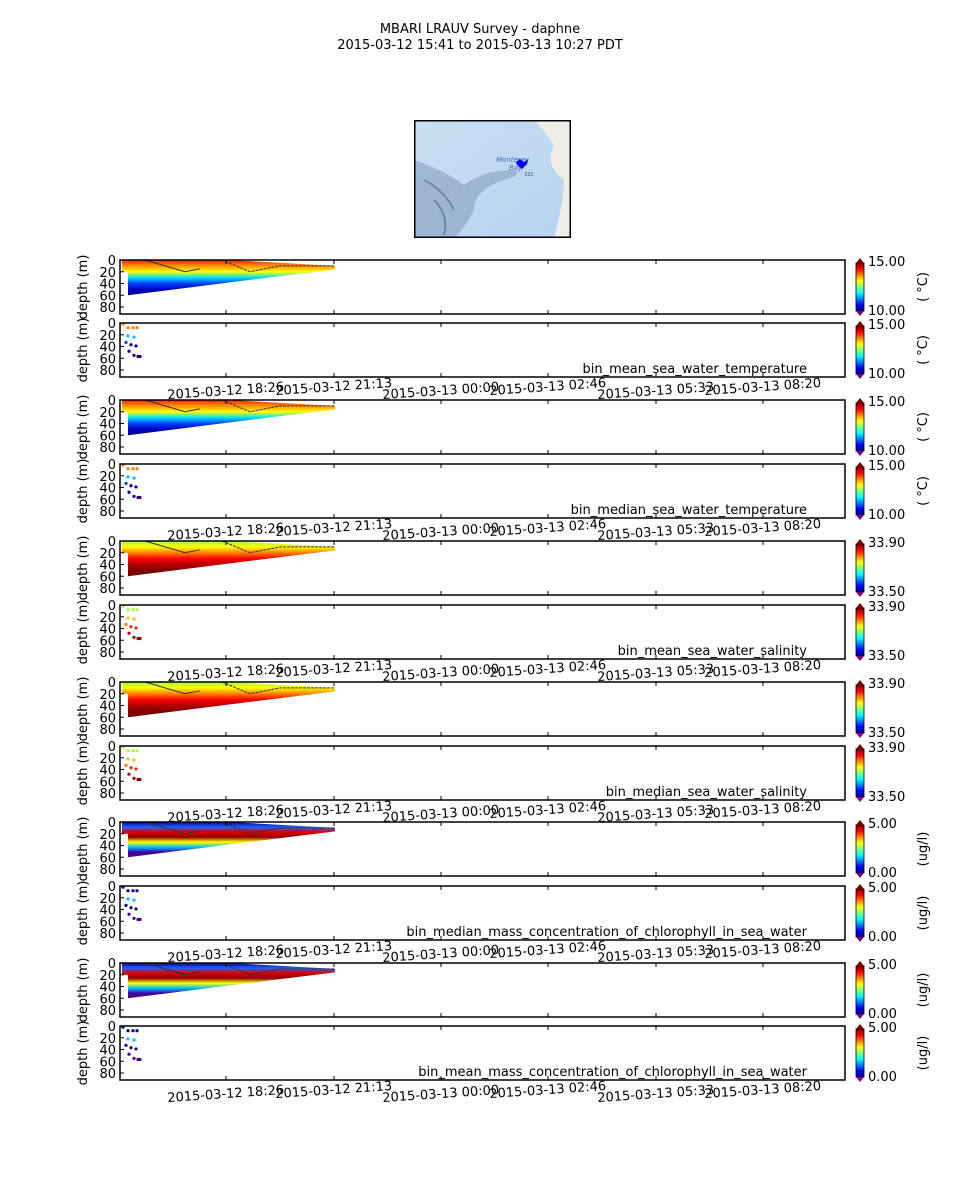 The width and height of the screenshot is (960, 1200). What do you see at coordinates (513, 160) in the screenshot?
I see `map-label-monterey: Monterey` at bounding box center [513, 160].